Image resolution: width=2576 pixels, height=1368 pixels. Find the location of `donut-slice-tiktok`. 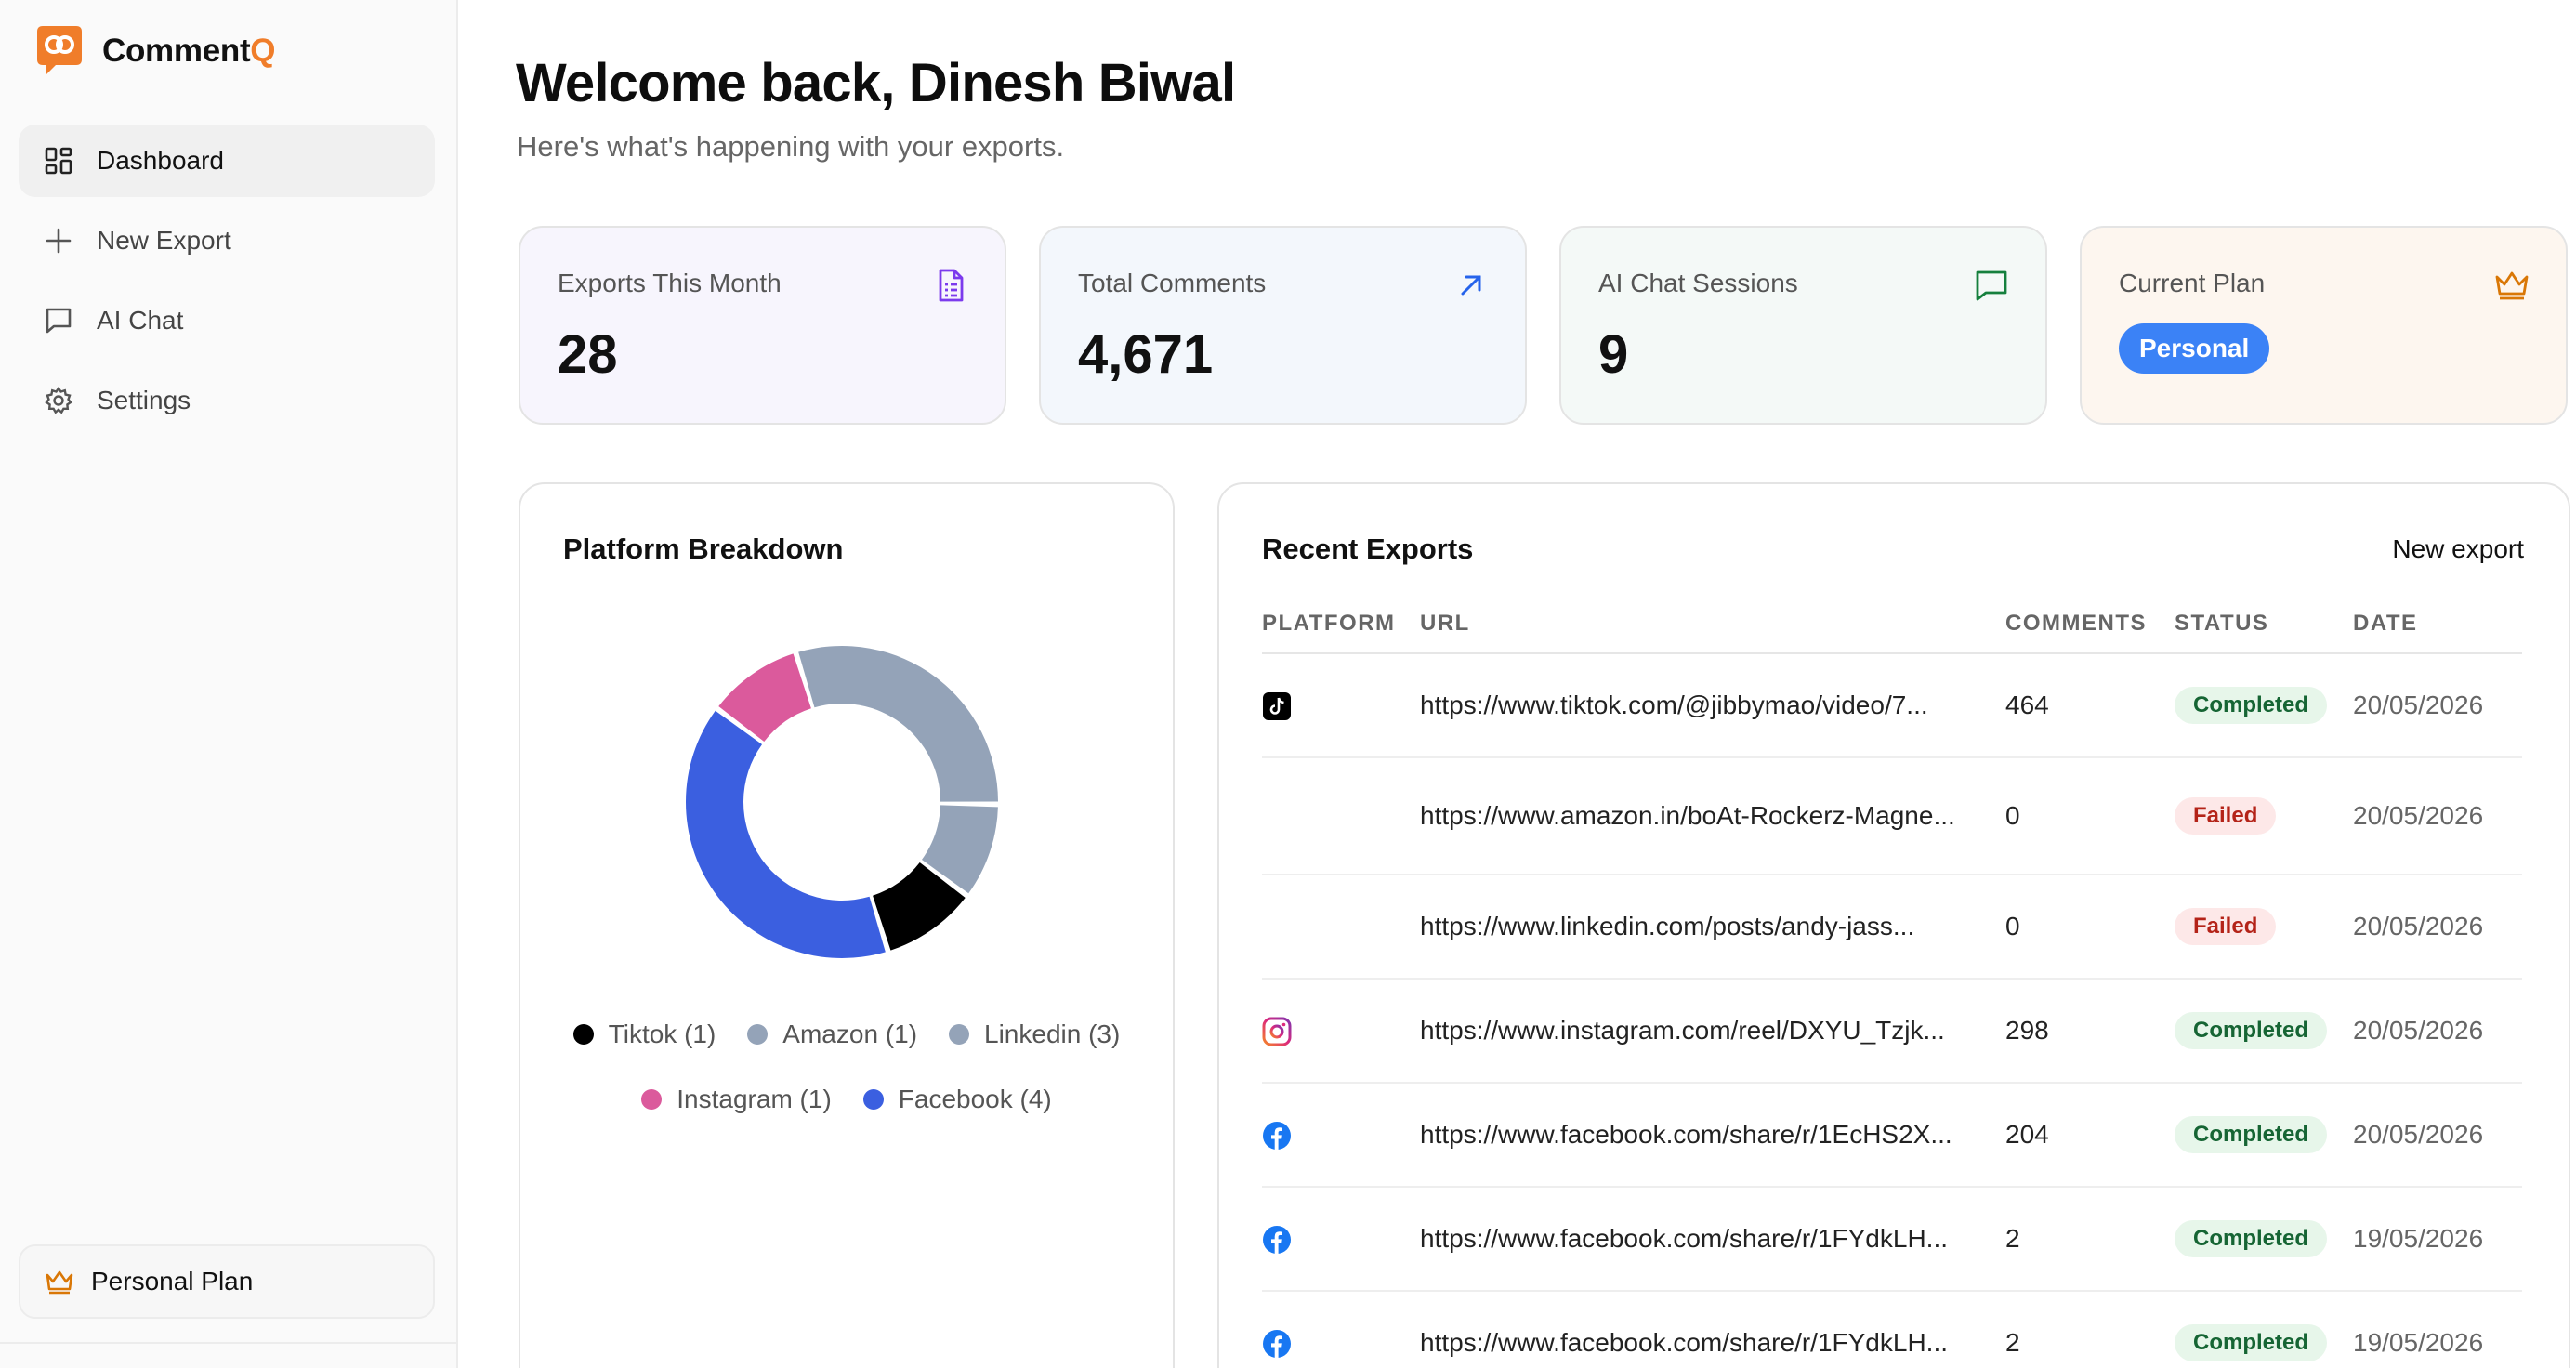

donut-slice-tiktok is located at coordinates (919, 906).